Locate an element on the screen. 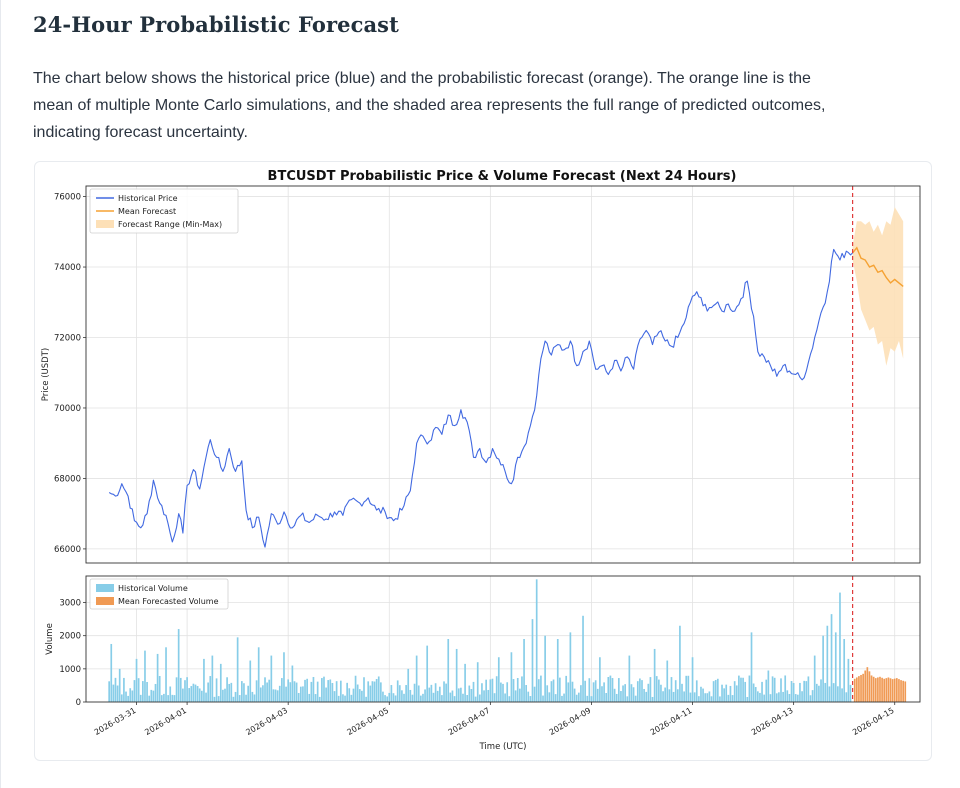 The height and width of the screenshot is (788, 960). volume-y-tick-label: 2000 is located at coordinates (70, 637).